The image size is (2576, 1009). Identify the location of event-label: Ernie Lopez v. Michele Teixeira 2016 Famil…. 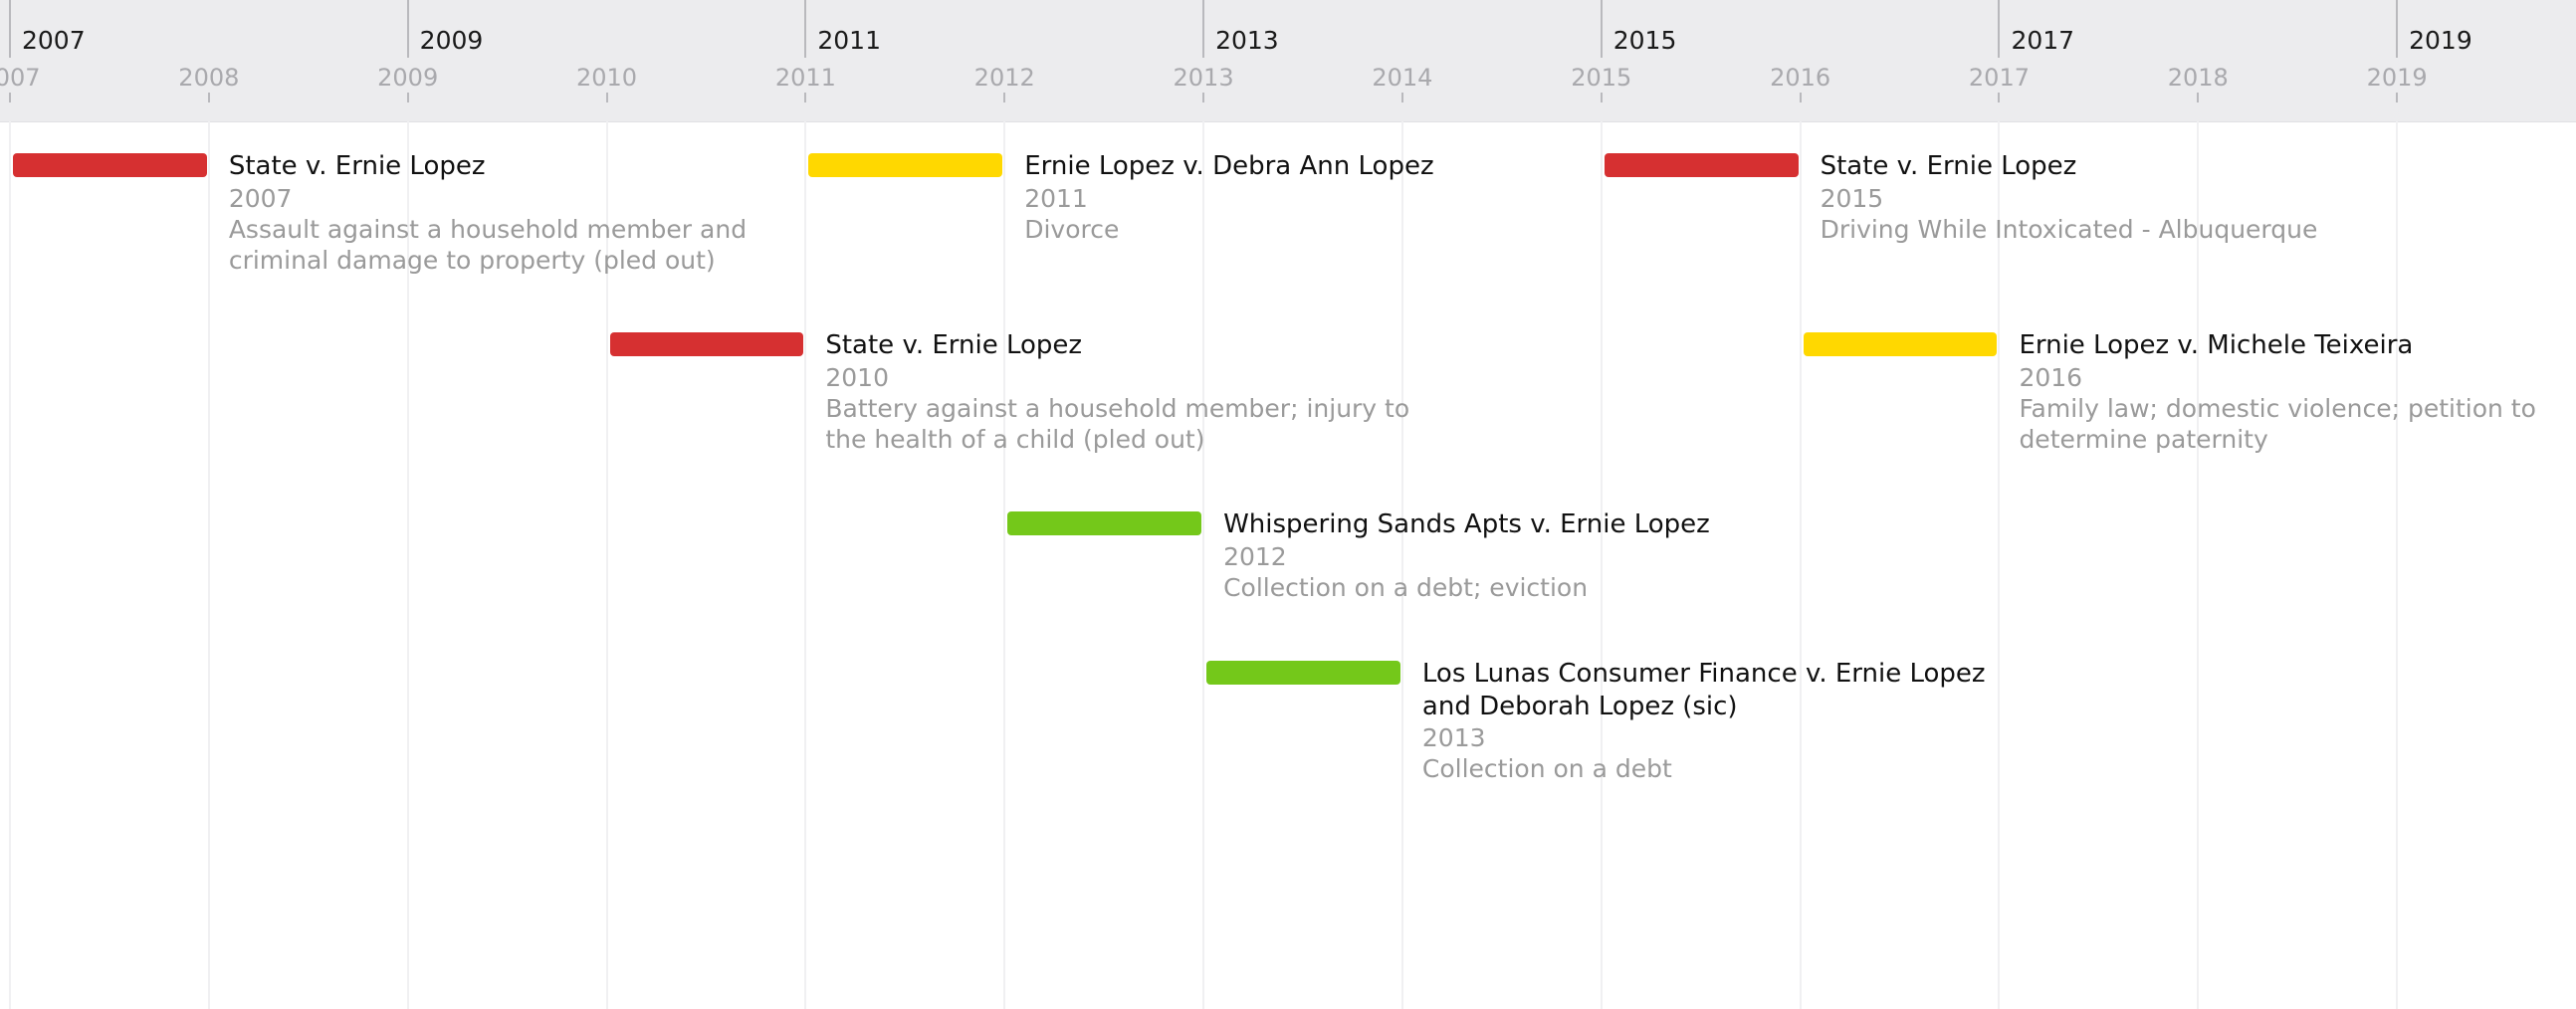
(2277, 392).